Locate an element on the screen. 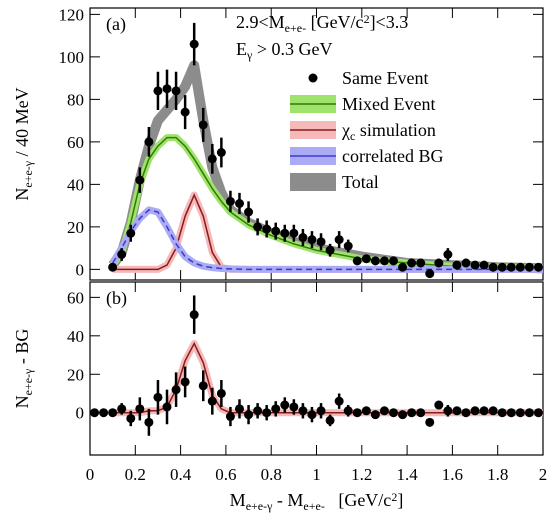 This screenshot has width=554, height=524. panel-label: (b) is located at coordinates (116, 298).